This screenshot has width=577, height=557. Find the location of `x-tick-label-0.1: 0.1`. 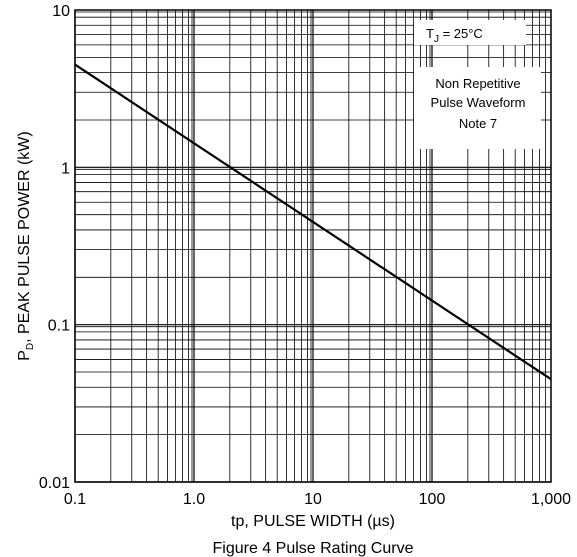

x-tick-label-0.1: 0.1 is located at coordinates (75, 499).